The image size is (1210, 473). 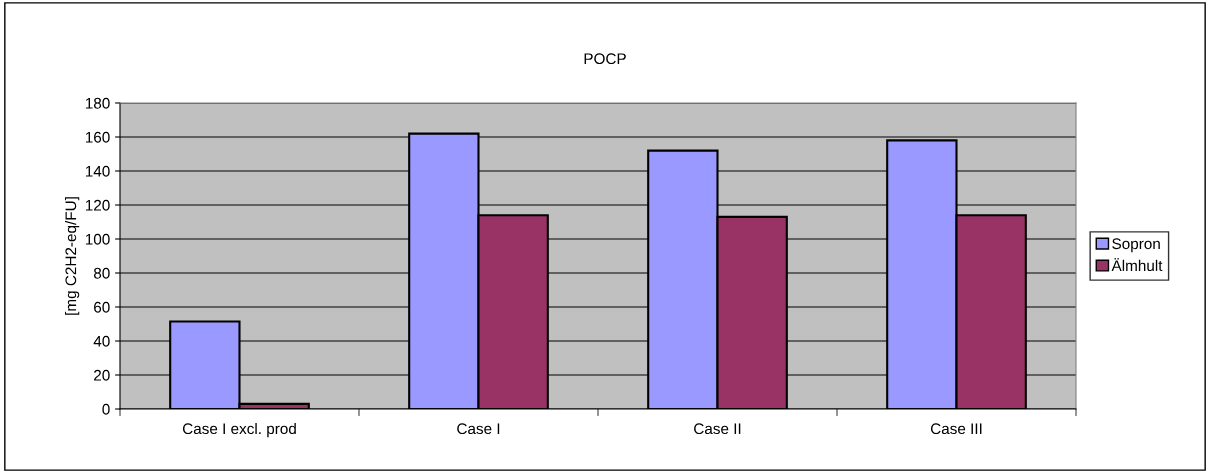 What do you see at coordinates (101, 273) in the screenshot?
I see `y-tick-label: 80` at bounding box center [101, 273].